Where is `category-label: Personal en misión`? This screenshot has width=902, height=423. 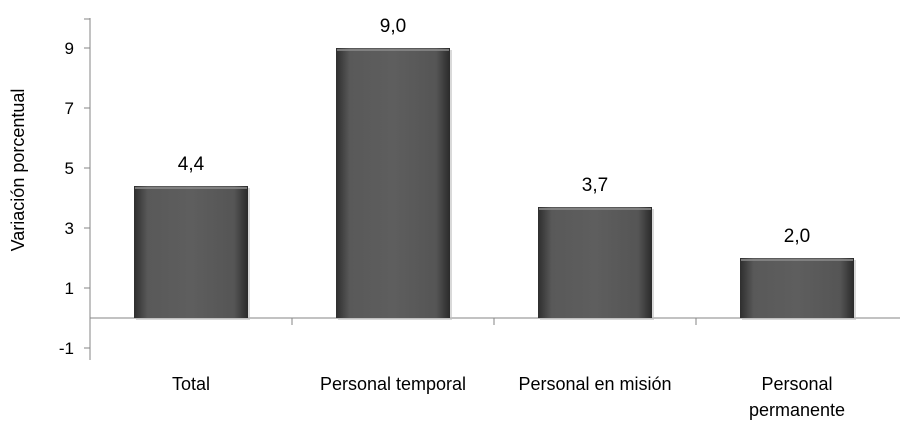 category-label: Personal en misión is located at coordinates (594, 384).